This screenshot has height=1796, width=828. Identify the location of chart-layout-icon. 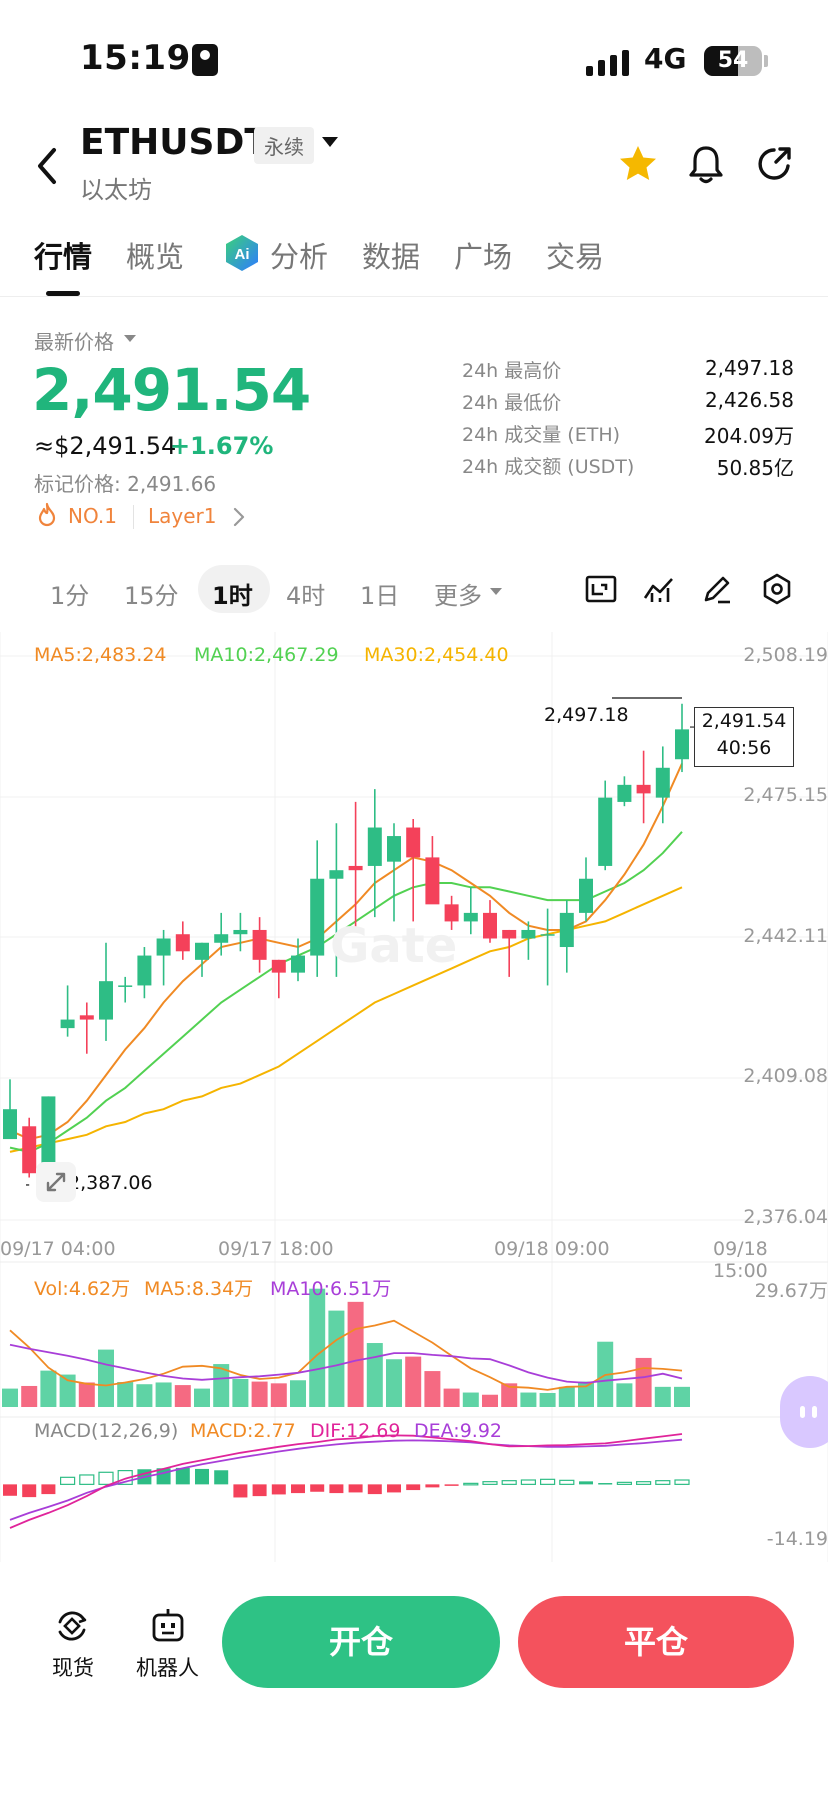
(601, 589).